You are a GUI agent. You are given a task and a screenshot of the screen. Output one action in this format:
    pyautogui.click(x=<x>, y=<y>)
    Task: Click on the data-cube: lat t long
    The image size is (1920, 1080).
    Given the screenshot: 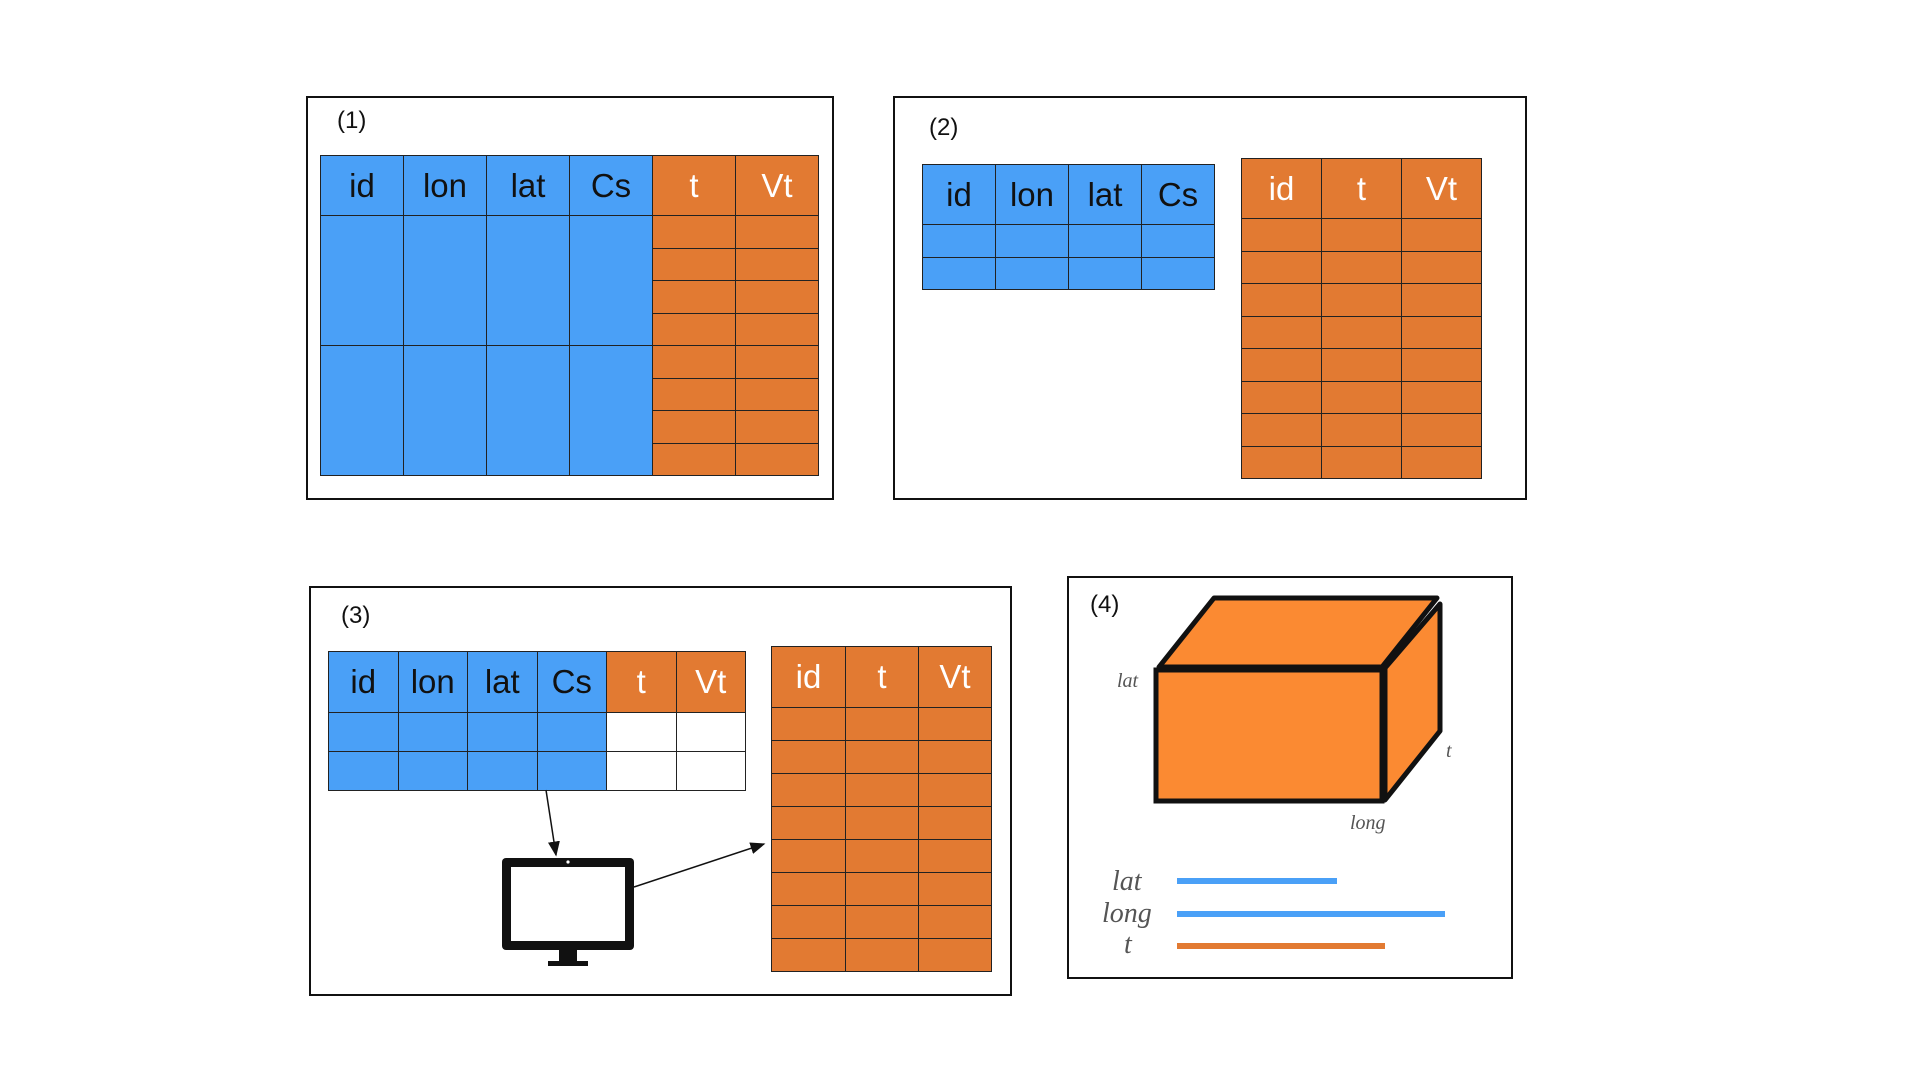 What is the action you would take?
    pyautogui.click(x=1284, y=714)
    